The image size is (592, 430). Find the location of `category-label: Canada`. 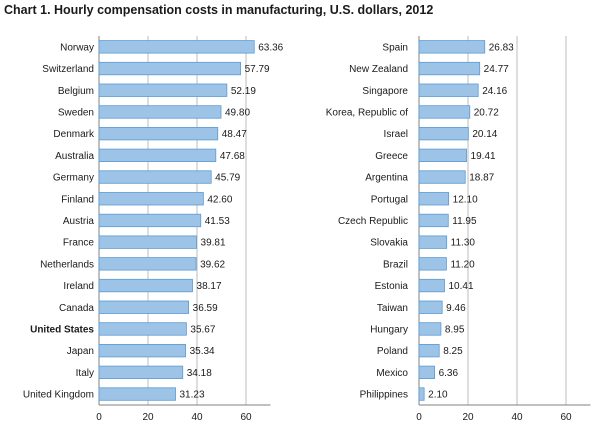

category-label: Canada is located at coordinates (76, 308).